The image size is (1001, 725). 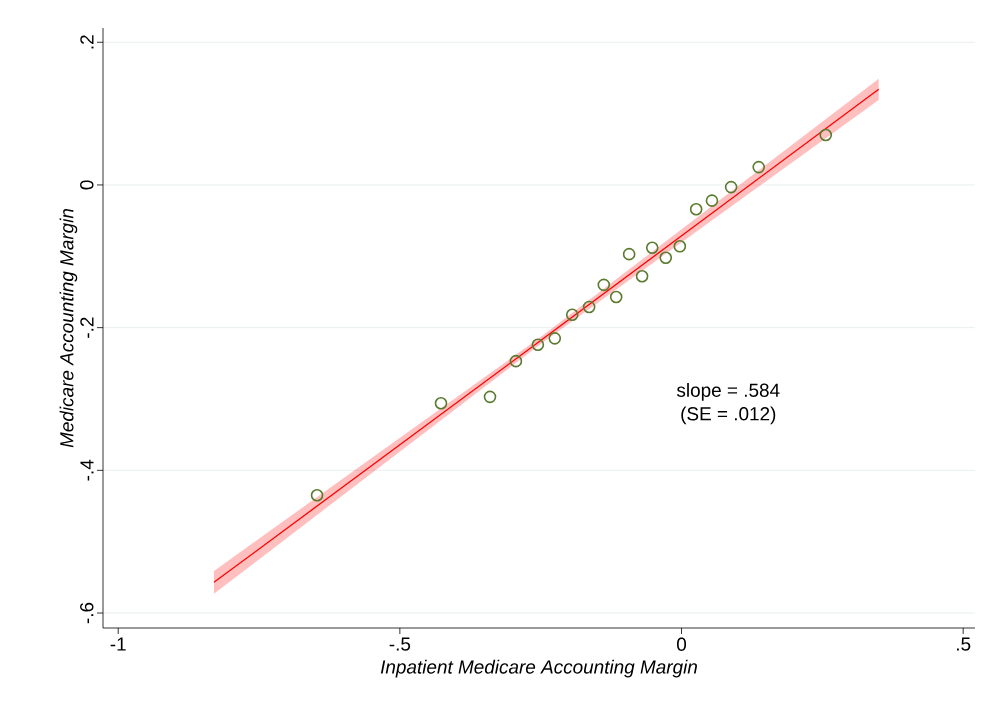 I want to click on annotation: (SE = .012), so click(x=728, y=415).